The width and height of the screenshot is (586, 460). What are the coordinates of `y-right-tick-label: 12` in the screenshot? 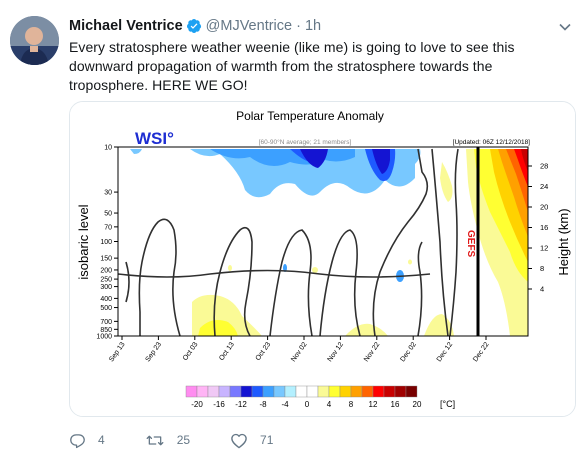 It's located at (544, 248).